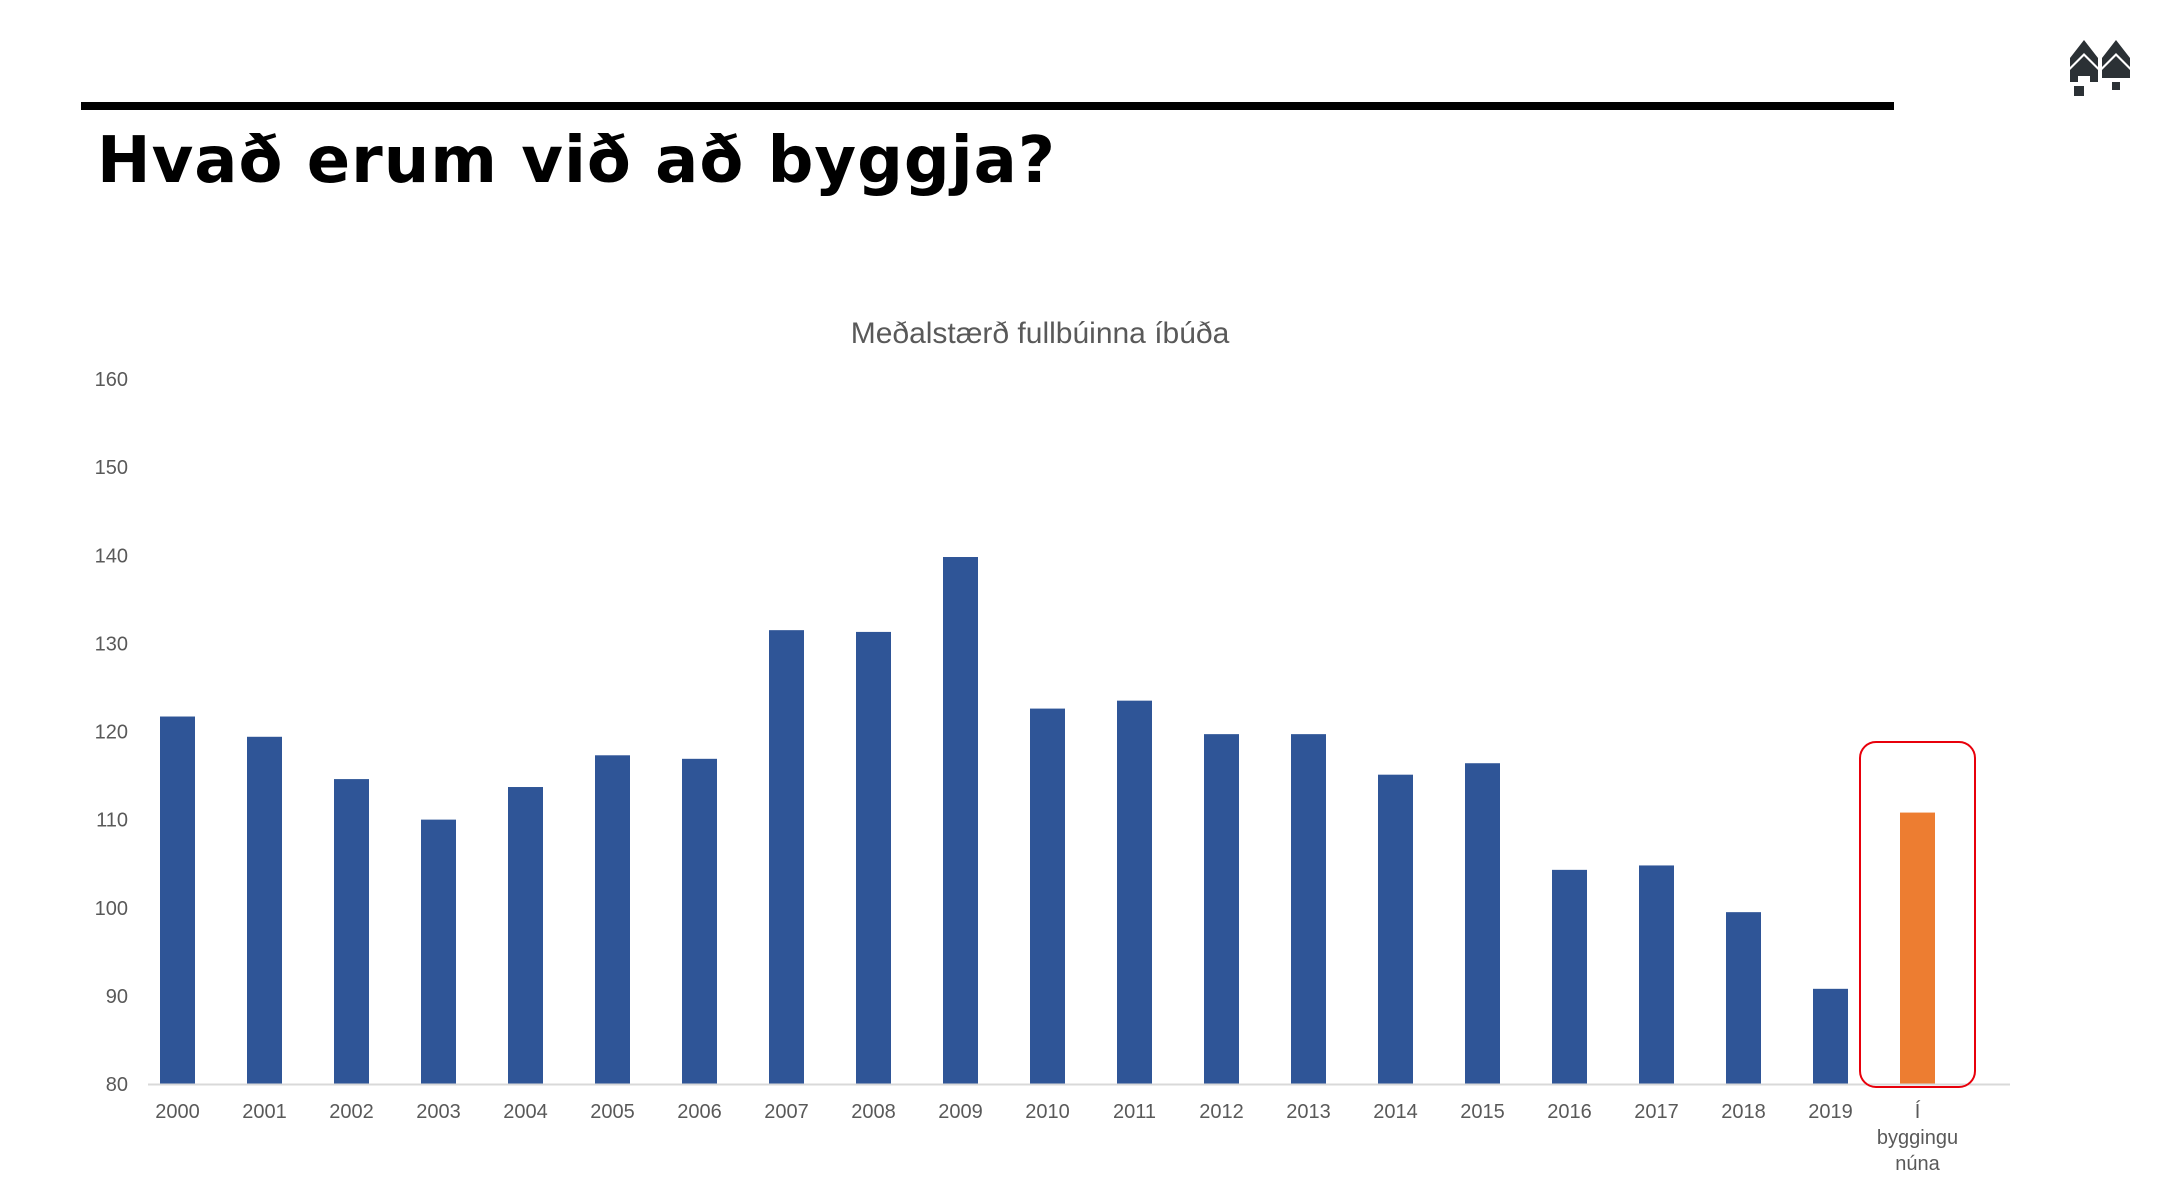 The image size is (2162, 1202). What do you see at coordinates (111, 644) in the screenshot?
I see `y-tick-label: 130` at bounding box center [111, 644].